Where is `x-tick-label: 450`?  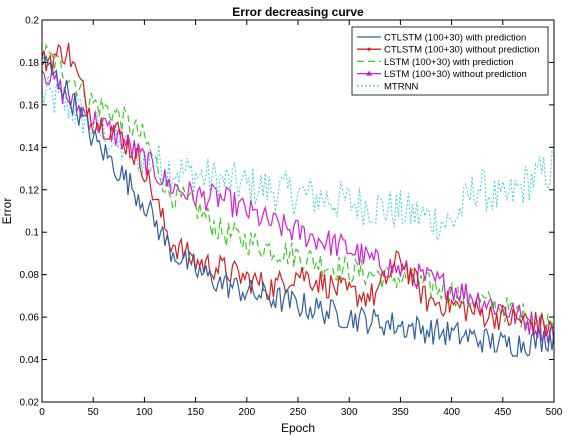
x-tick-label: 450 is located at coordinates (502, 412).